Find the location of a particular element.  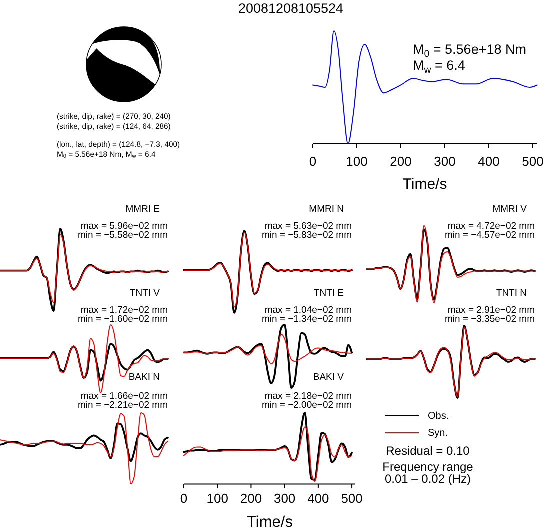

annotation: max = 1.04e−02 mm is located at coordinates (308, 310).